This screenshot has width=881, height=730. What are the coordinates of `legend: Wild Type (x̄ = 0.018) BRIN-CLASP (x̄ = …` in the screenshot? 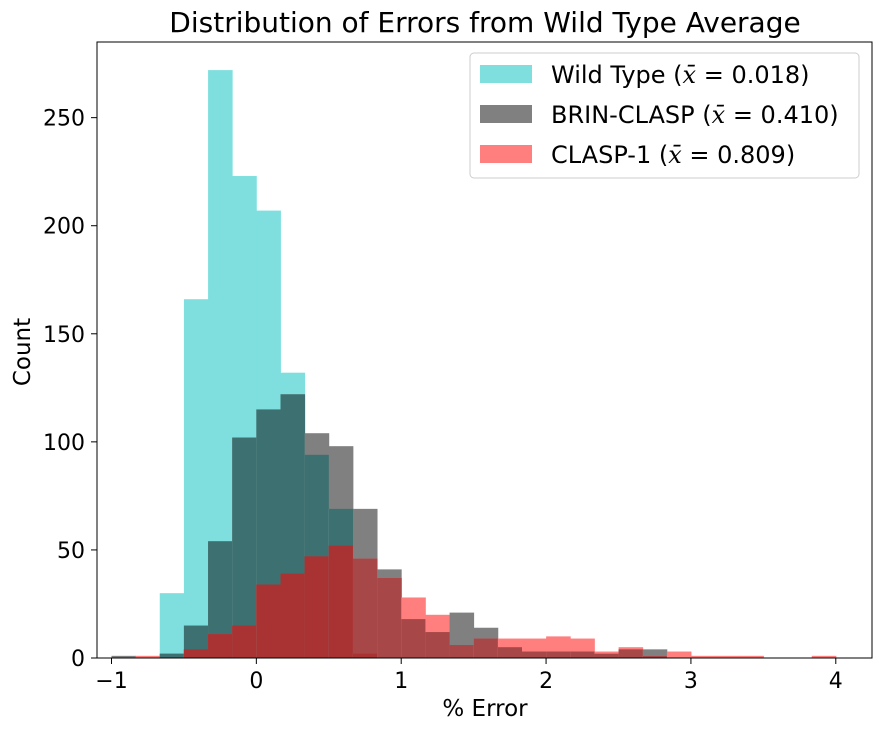 It's located at (664, 115).